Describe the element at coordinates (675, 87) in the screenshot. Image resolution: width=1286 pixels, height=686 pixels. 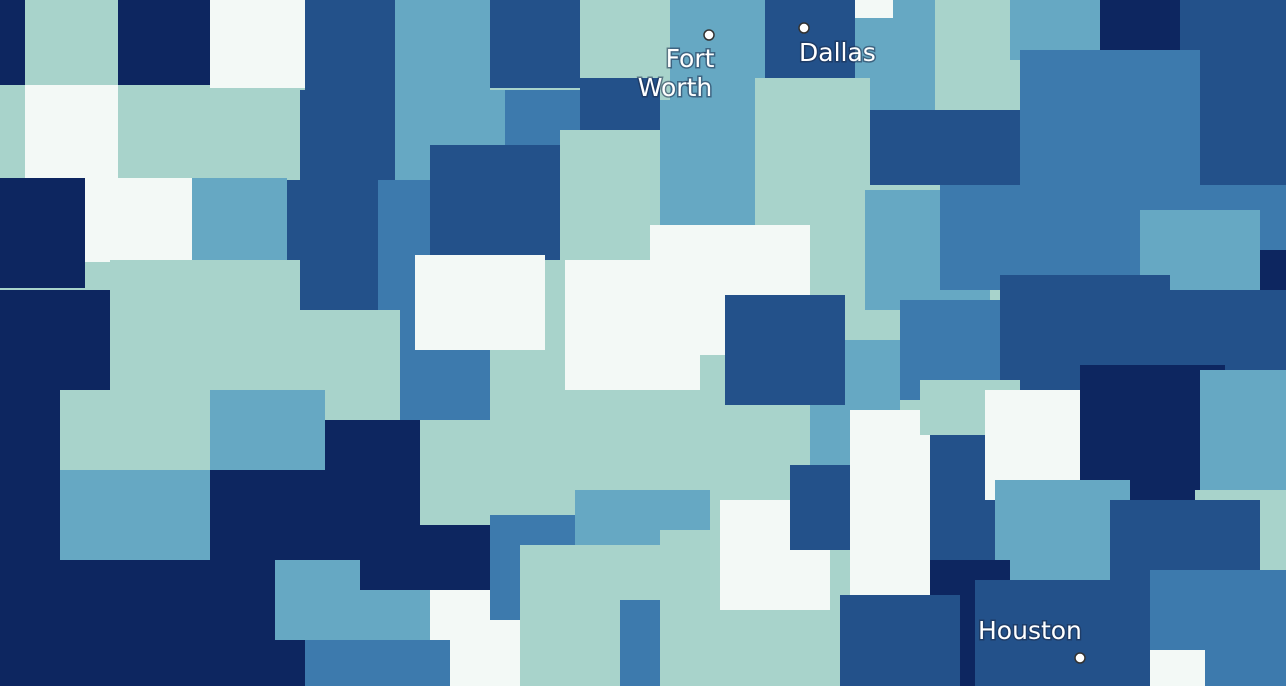
I see `city-label-fort-worth-2: Worth` at that location.